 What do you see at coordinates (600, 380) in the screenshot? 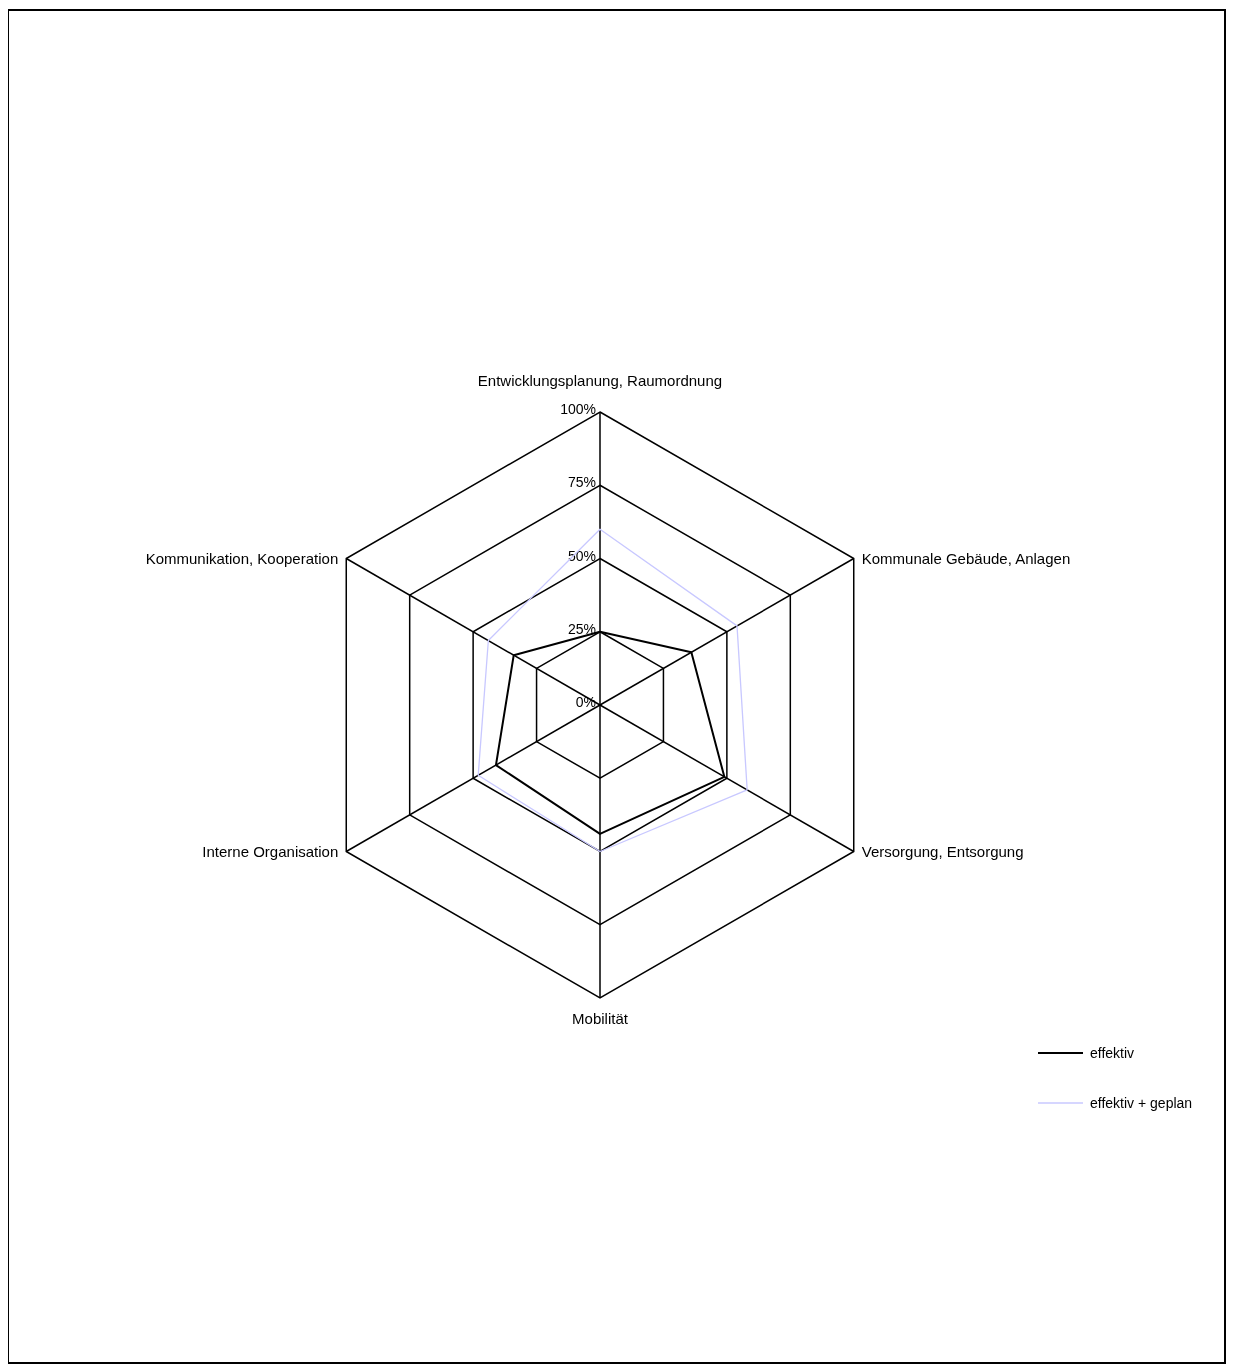
I see `spoke-label: Entwicklungsplanung, Raumordnung` at bounding box center [600, 380].